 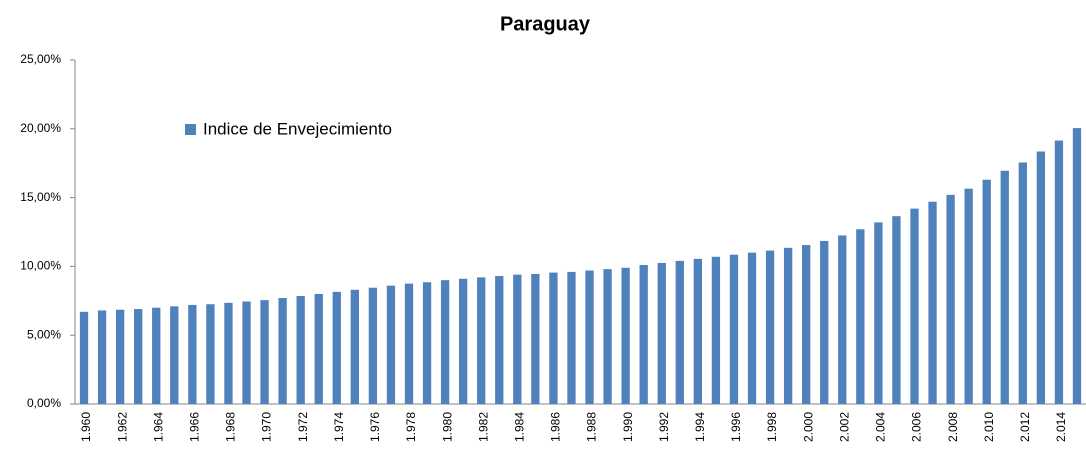 I want to click on x-tick-label: 1.984, so click(x=519, y=427).